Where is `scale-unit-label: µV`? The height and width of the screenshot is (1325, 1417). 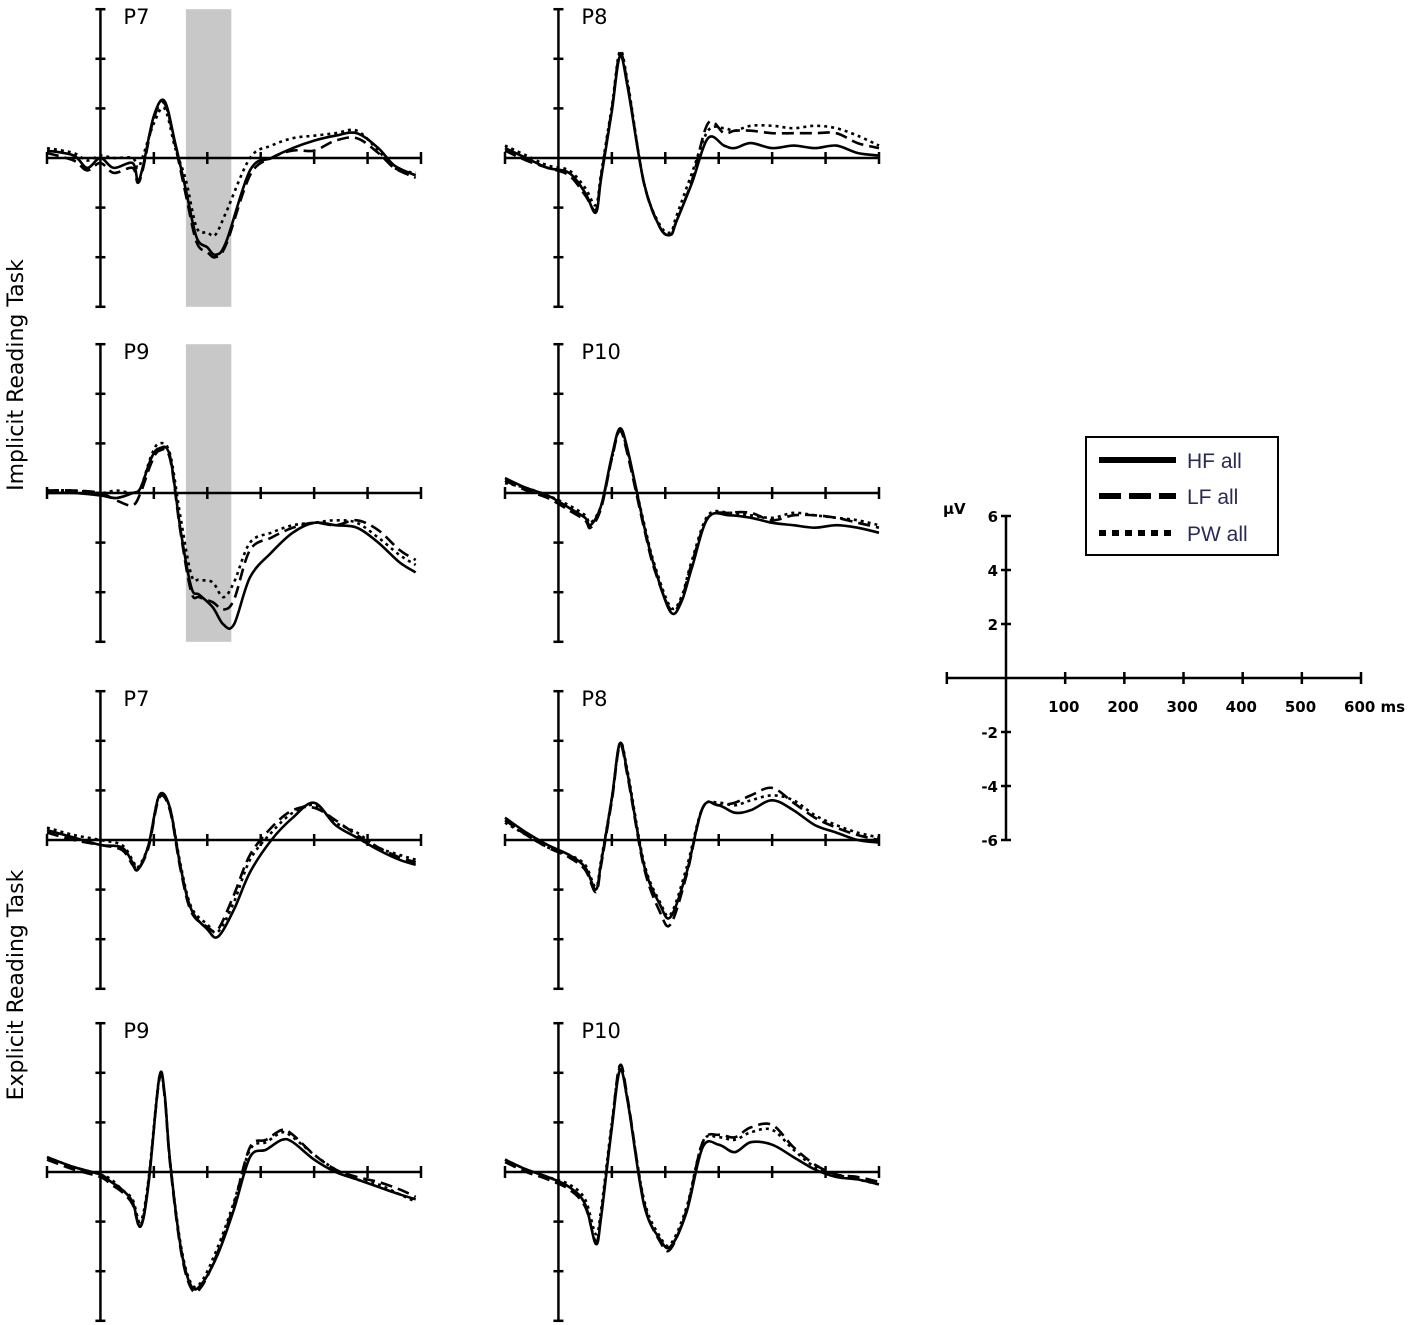 scale-unit-label: µV is located at coordinates (954, 509).